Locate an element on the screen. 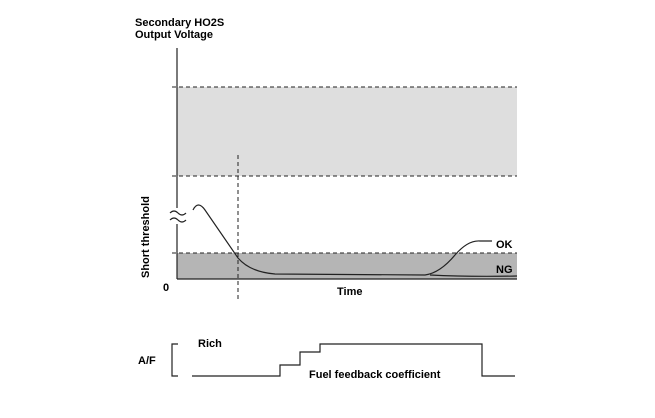 The height and width of the screenshot is (418, 655). x-label: Time is located at coordinates (349, 292).